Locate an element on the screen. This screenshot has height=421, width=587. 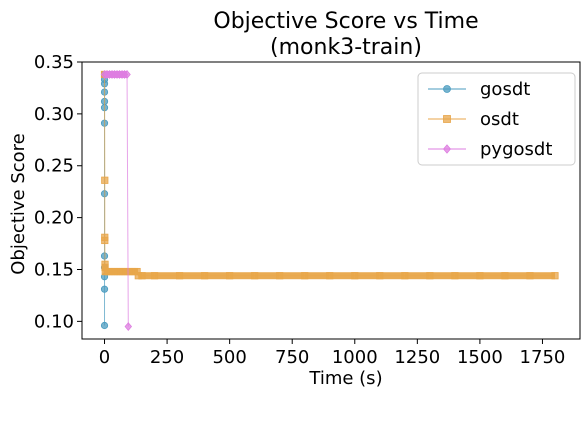
legend-marker-gosdt is located at coordinates (447, 89).